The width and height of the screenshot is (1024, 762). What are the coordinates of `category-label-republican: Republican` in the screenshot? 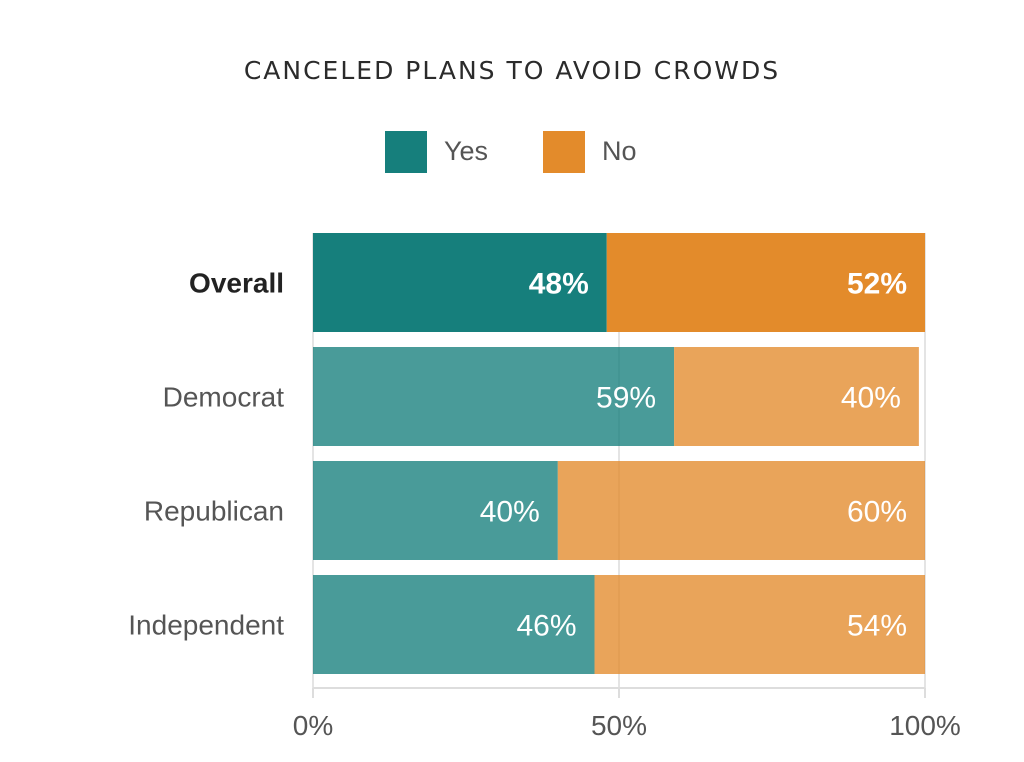 It's located at (214, 511).